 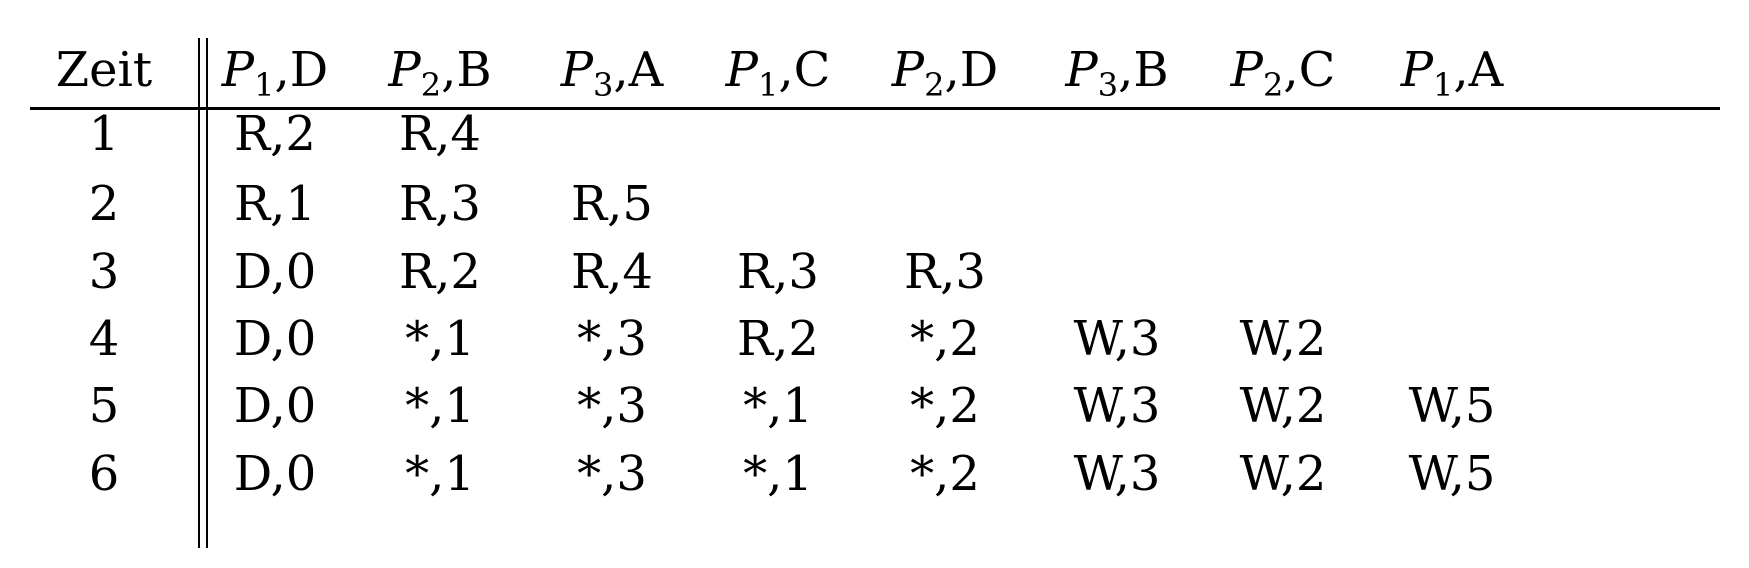 I want to click on time-cell: 6, so click(x=104, y=474).